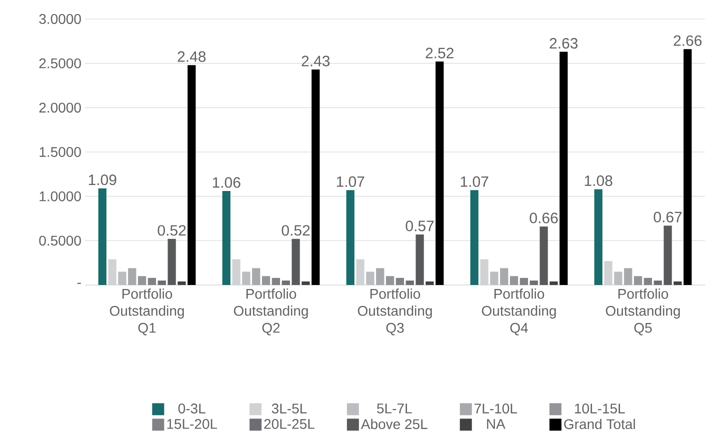 Image resolution: width=716 pixels, height=444 pixels. I want to click on y-tick-label: 1.5000, so click(60, 152).